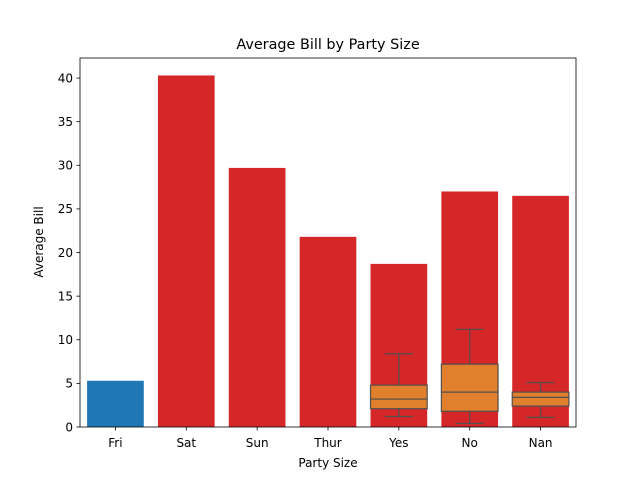  I want to click on bar-sat, so click(186, 251).